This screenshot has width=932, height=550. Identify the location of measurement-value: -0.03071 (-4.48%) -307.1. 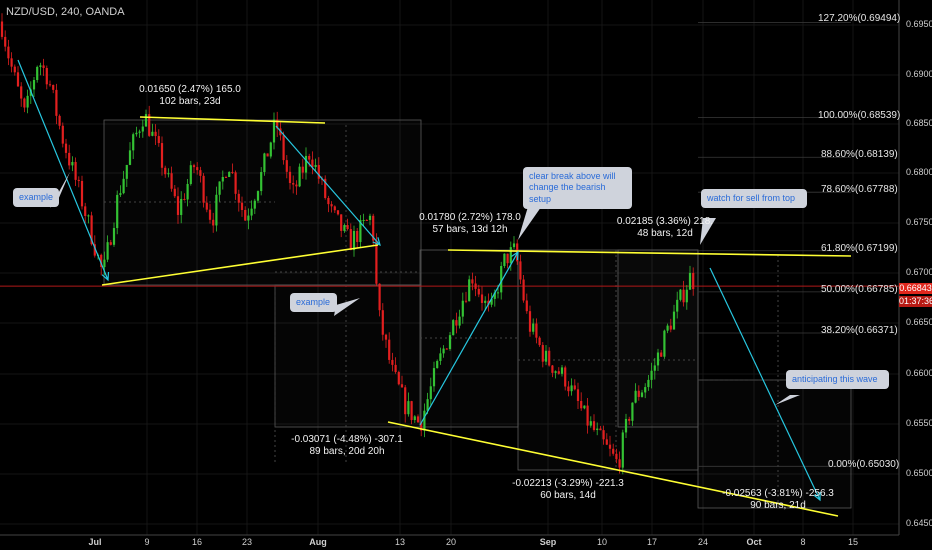
(347, 439).